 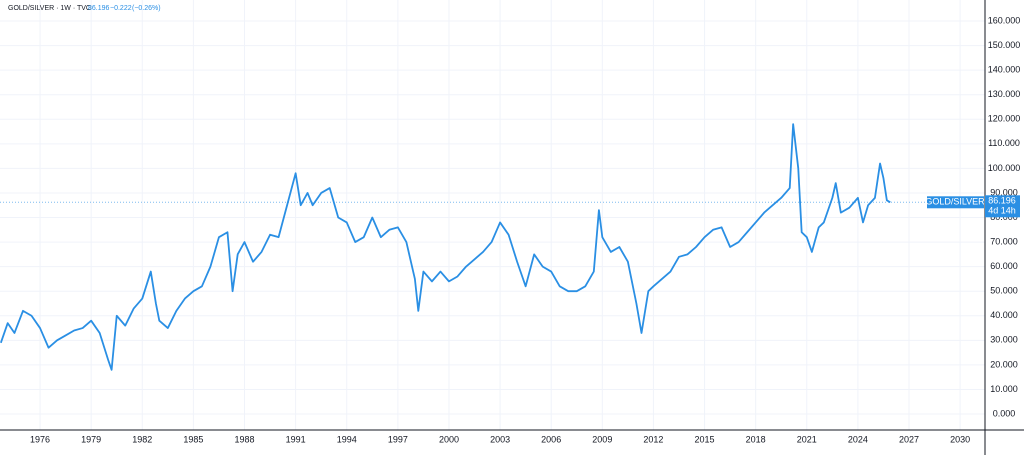 What do you see at coordinates (1004, 119) in the screenshot?
I see `y-tick-label: 120.000` at bounding box center [1004, 119].